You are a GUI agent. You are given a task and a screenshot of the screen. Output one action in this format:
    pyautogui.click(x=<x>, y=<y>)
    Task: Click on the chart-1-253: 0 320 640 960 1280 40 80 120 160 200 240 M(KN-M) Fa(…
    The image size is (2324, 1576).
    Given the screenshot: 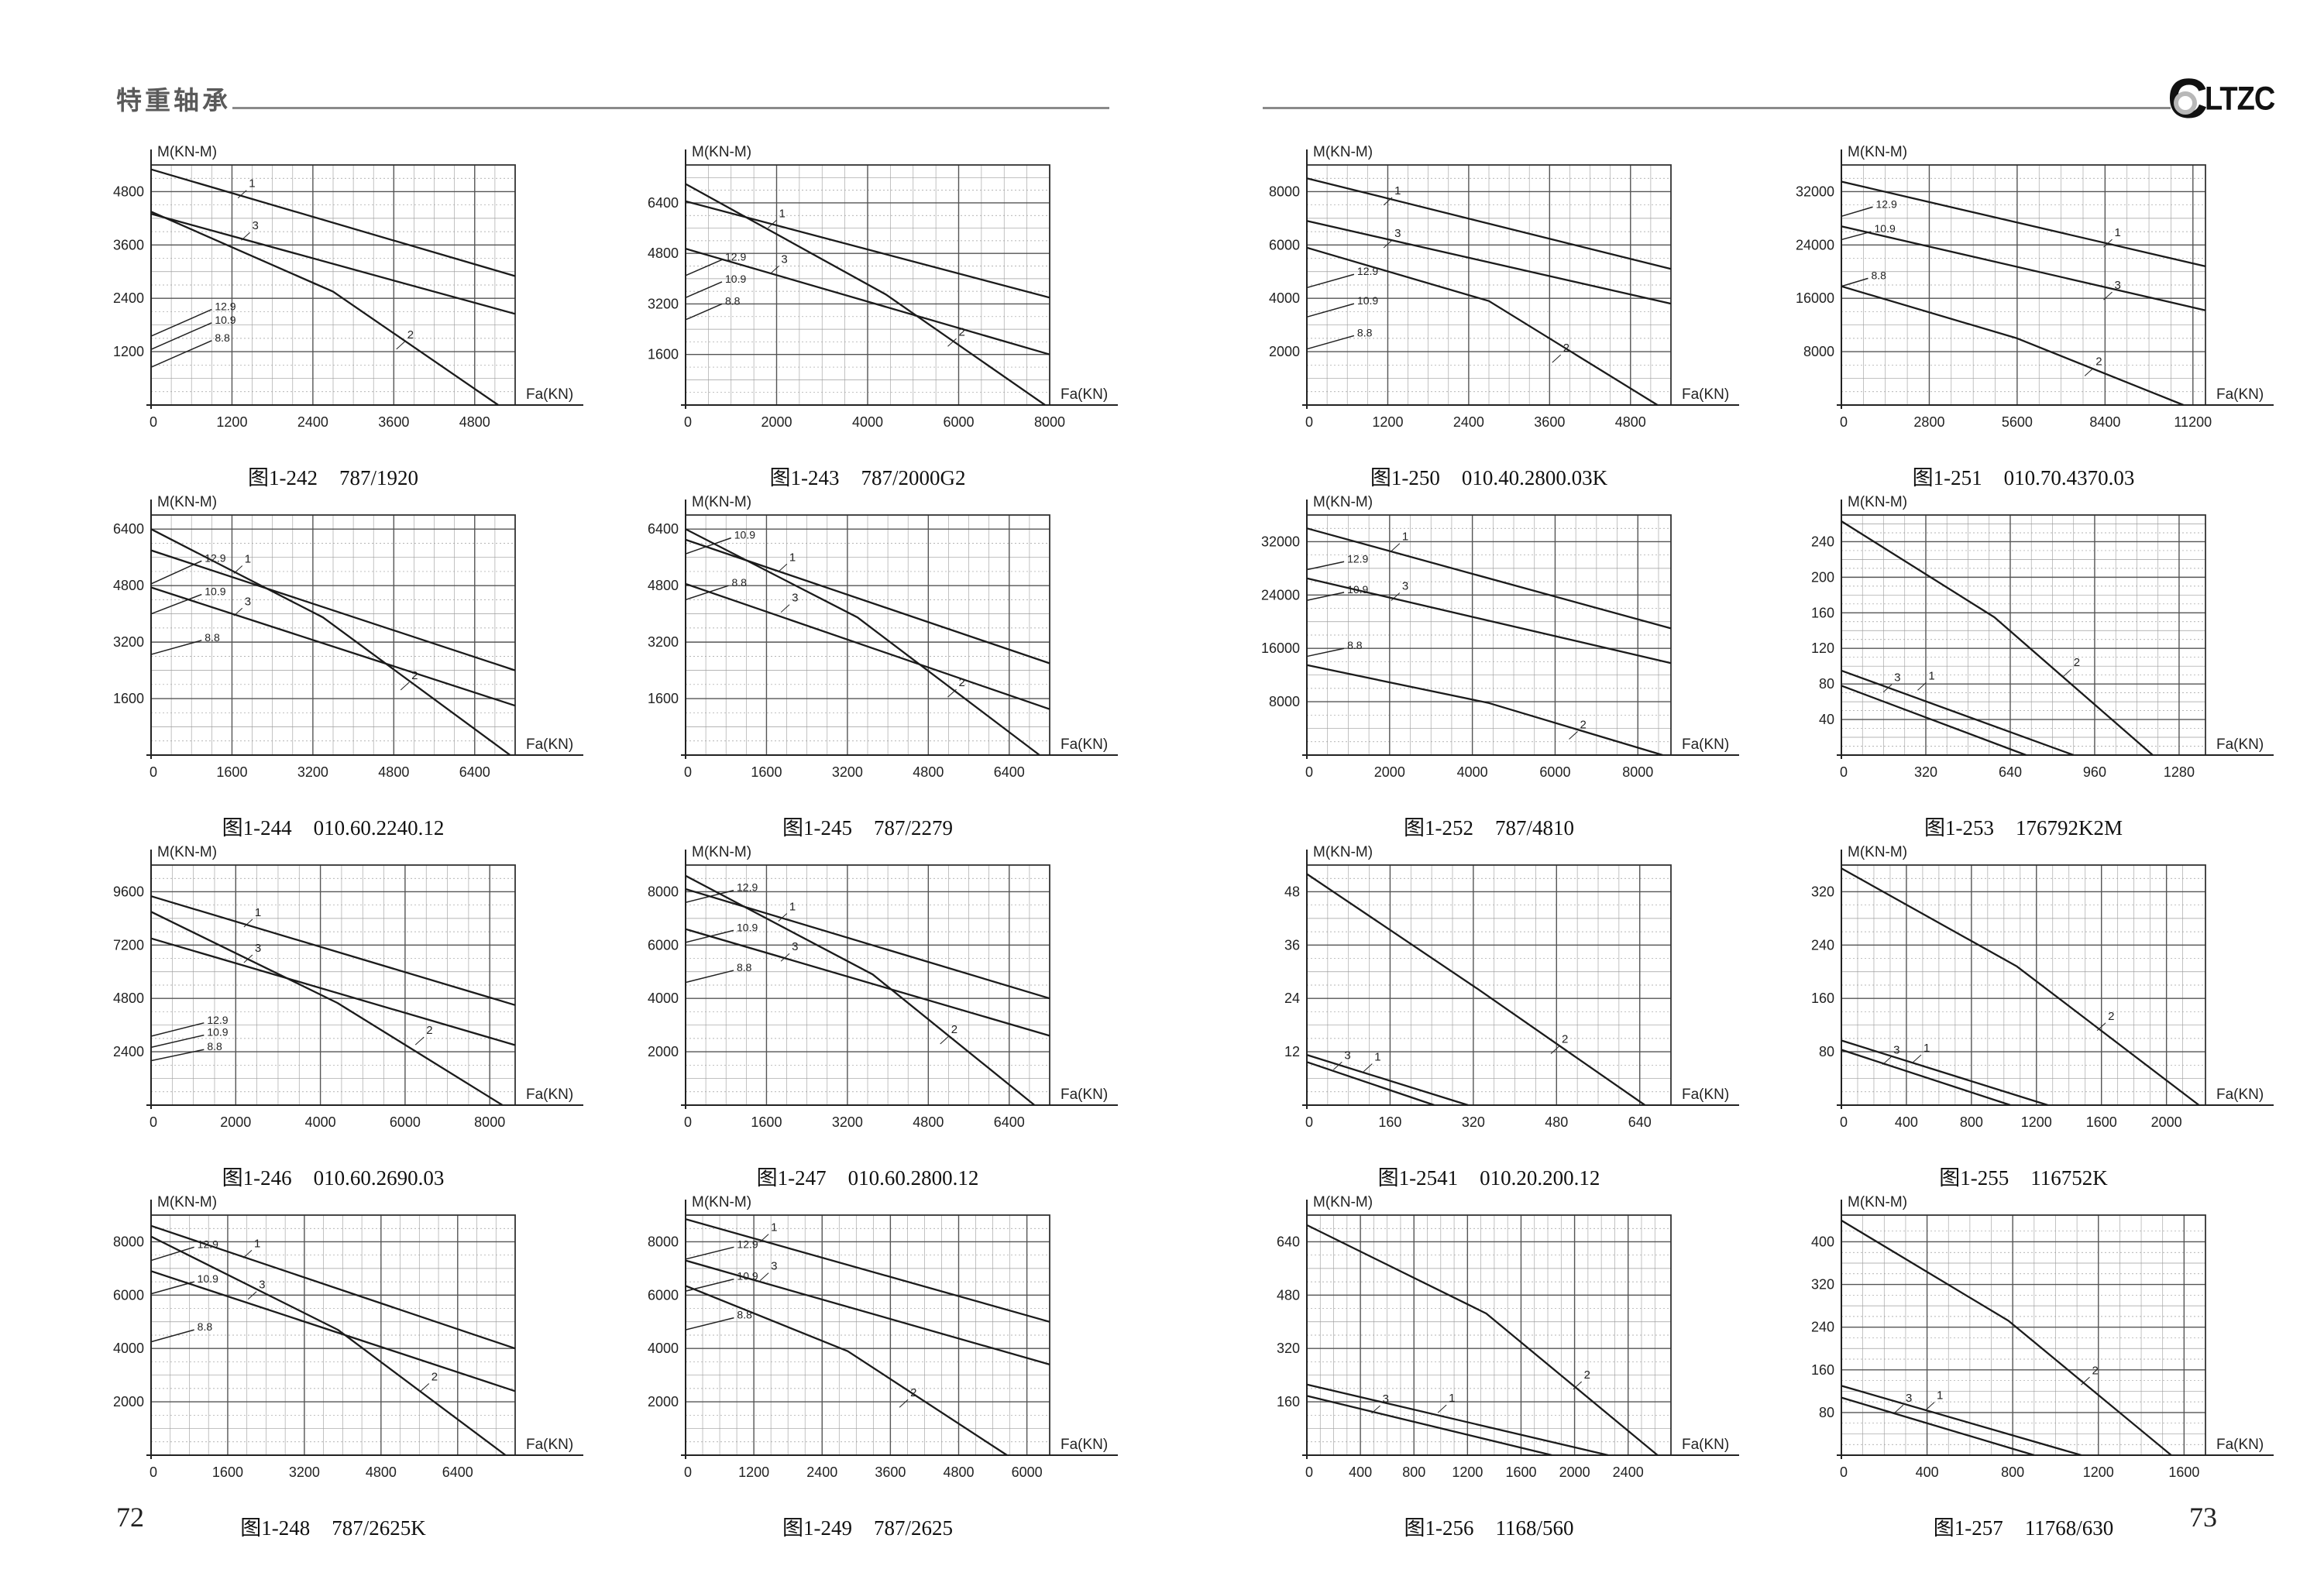 What is the action you would take?
    pyautogui.click(x=2023, y=667)
    